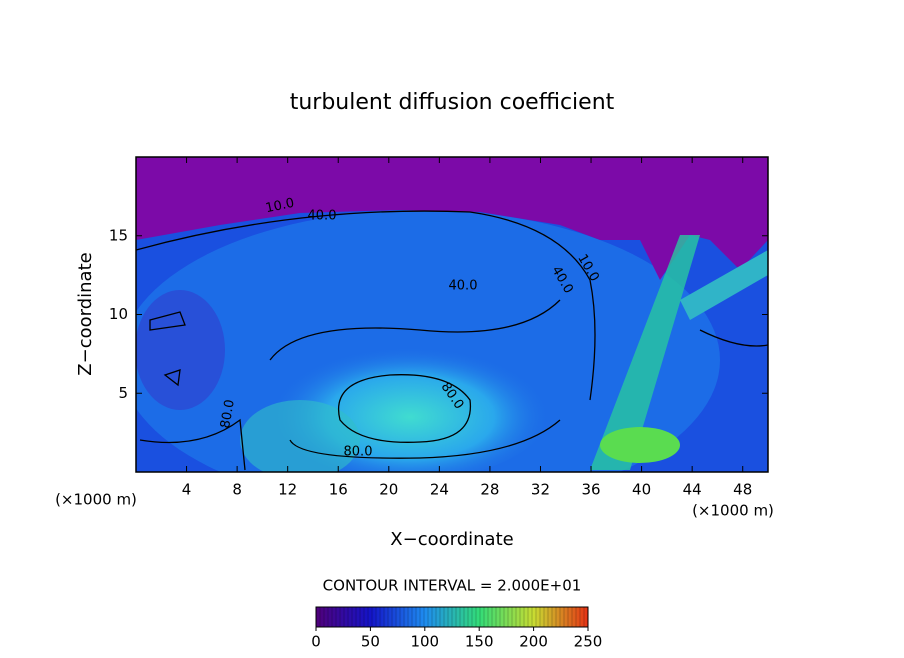  I want to click on colorbar-tick-label: 250, so click(588, 642).